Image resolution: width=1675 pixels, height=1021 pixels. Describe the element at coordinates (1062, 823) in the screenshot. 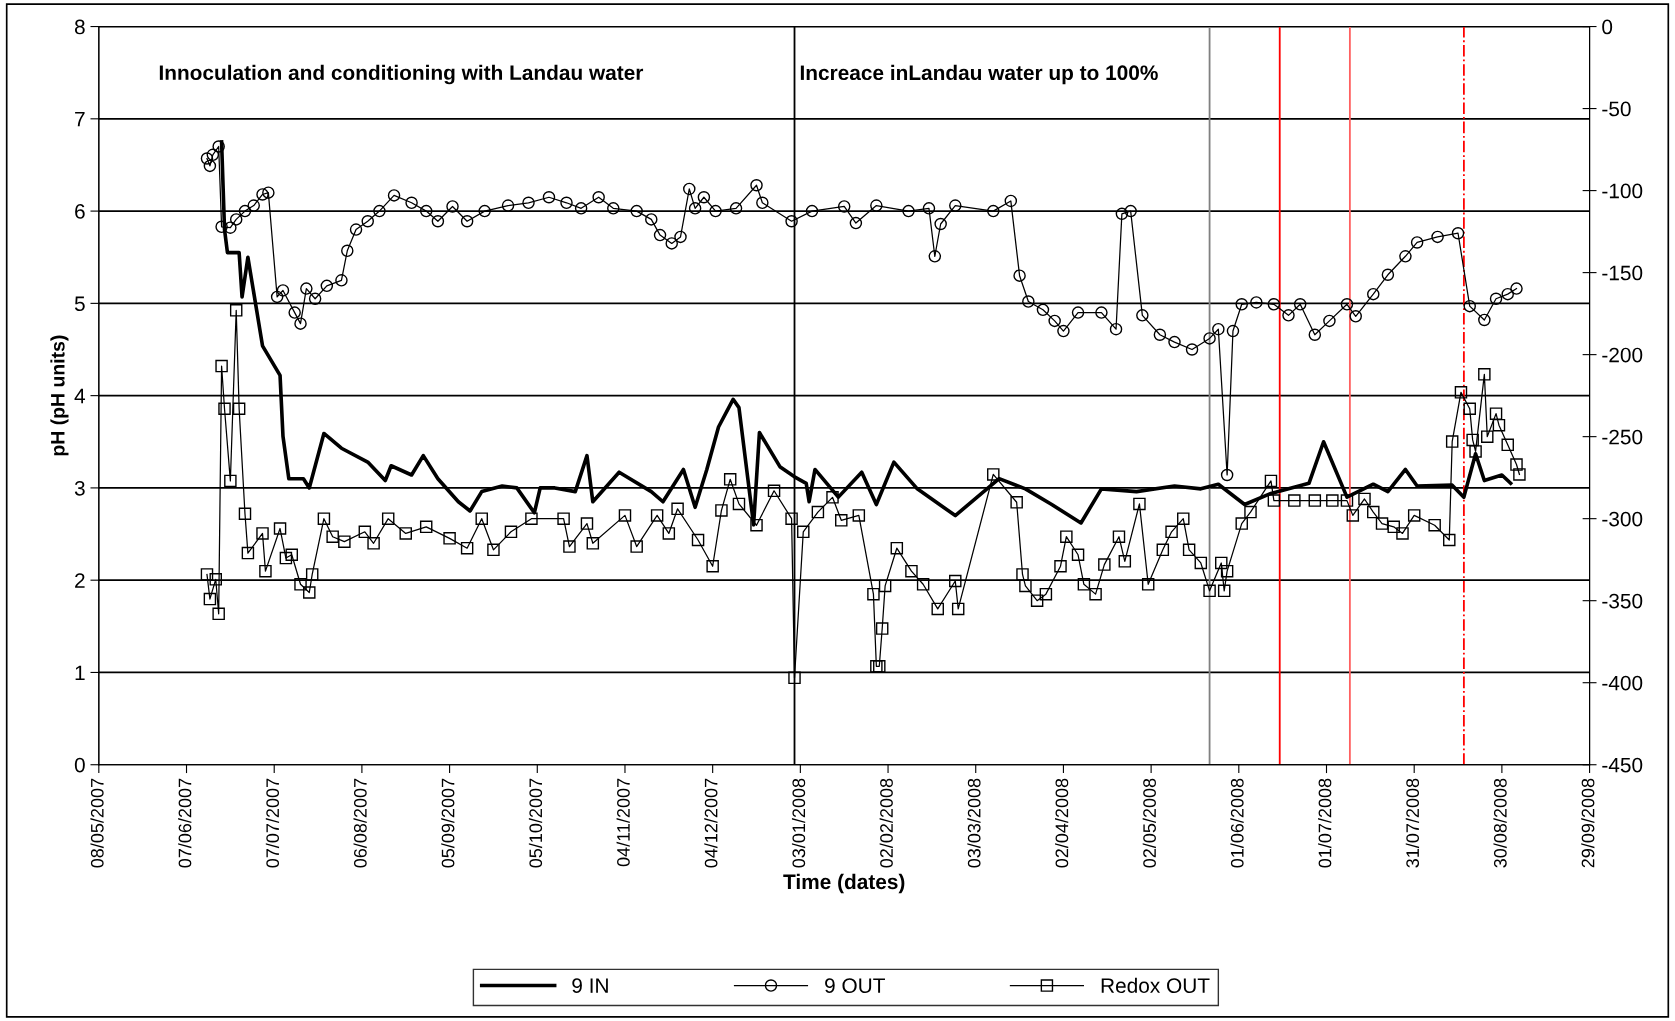

I see `x-tick-label: 02/04/2008` at that location.